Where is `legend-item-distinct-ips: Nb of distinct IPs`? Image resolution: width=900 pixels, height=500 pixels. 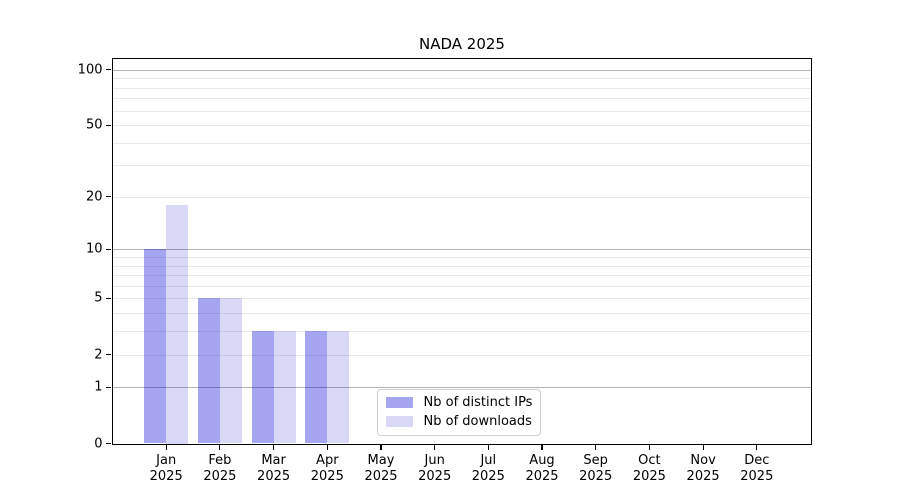
legend-item-distinct-ips: Nb of distinct IPs is located at coordinates (459, 403).